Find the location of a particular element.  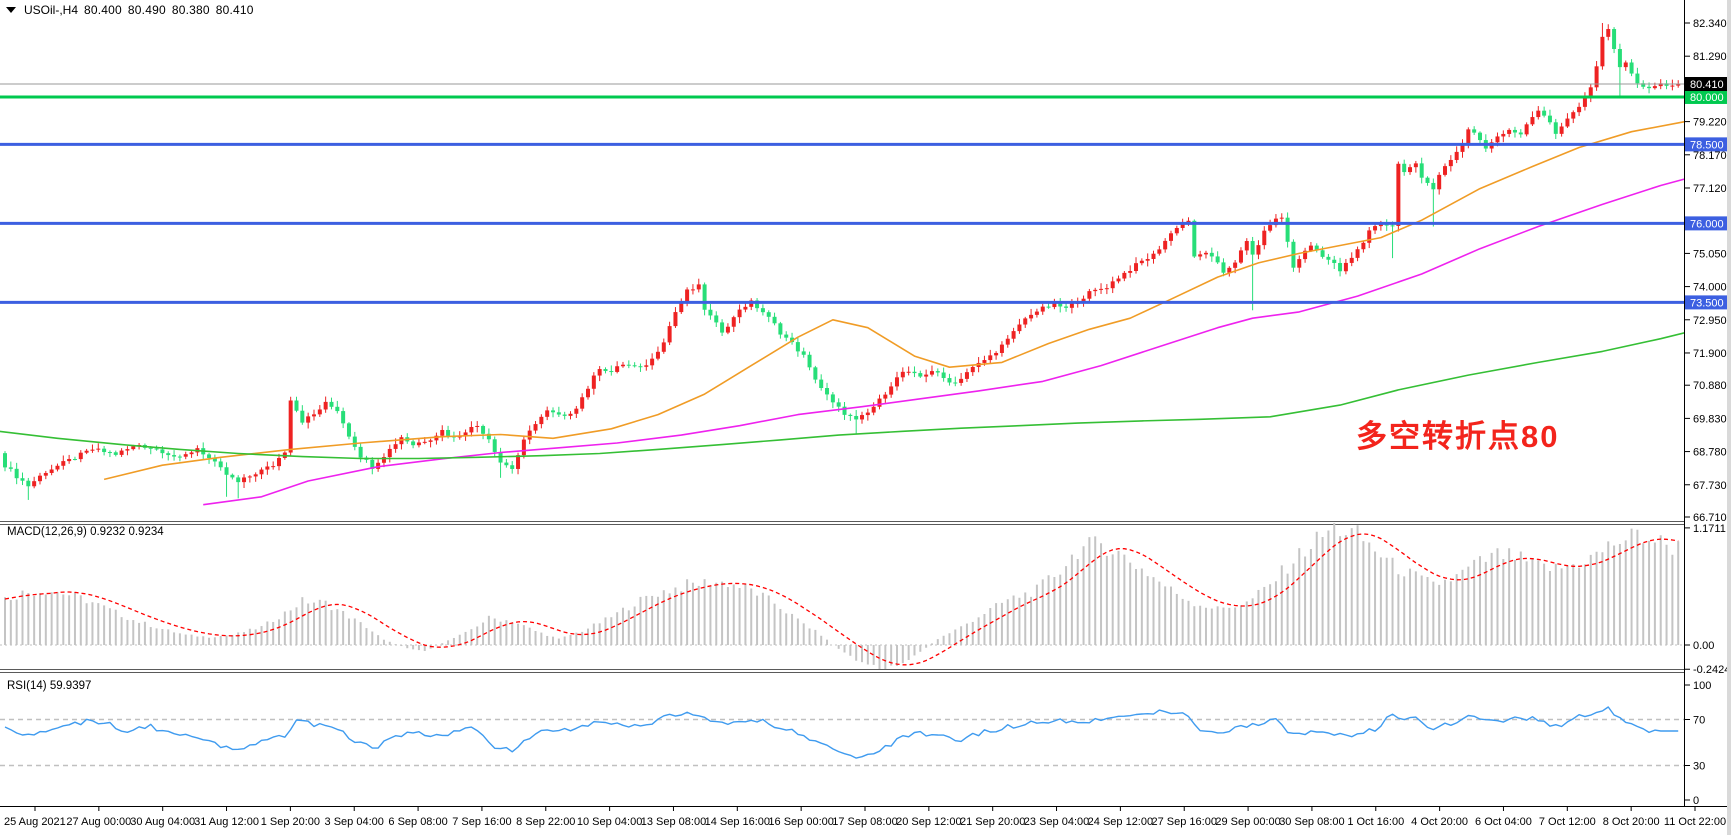

window-edge is located at coordinates (1729, 417).